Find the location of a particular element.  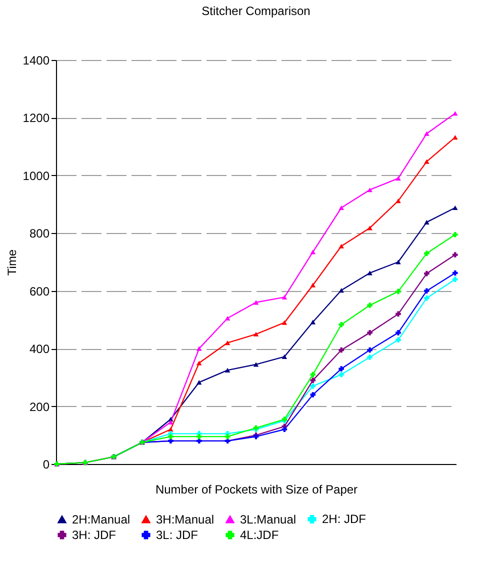

y-tick-label: 400 is located at coordinates (39, 349).